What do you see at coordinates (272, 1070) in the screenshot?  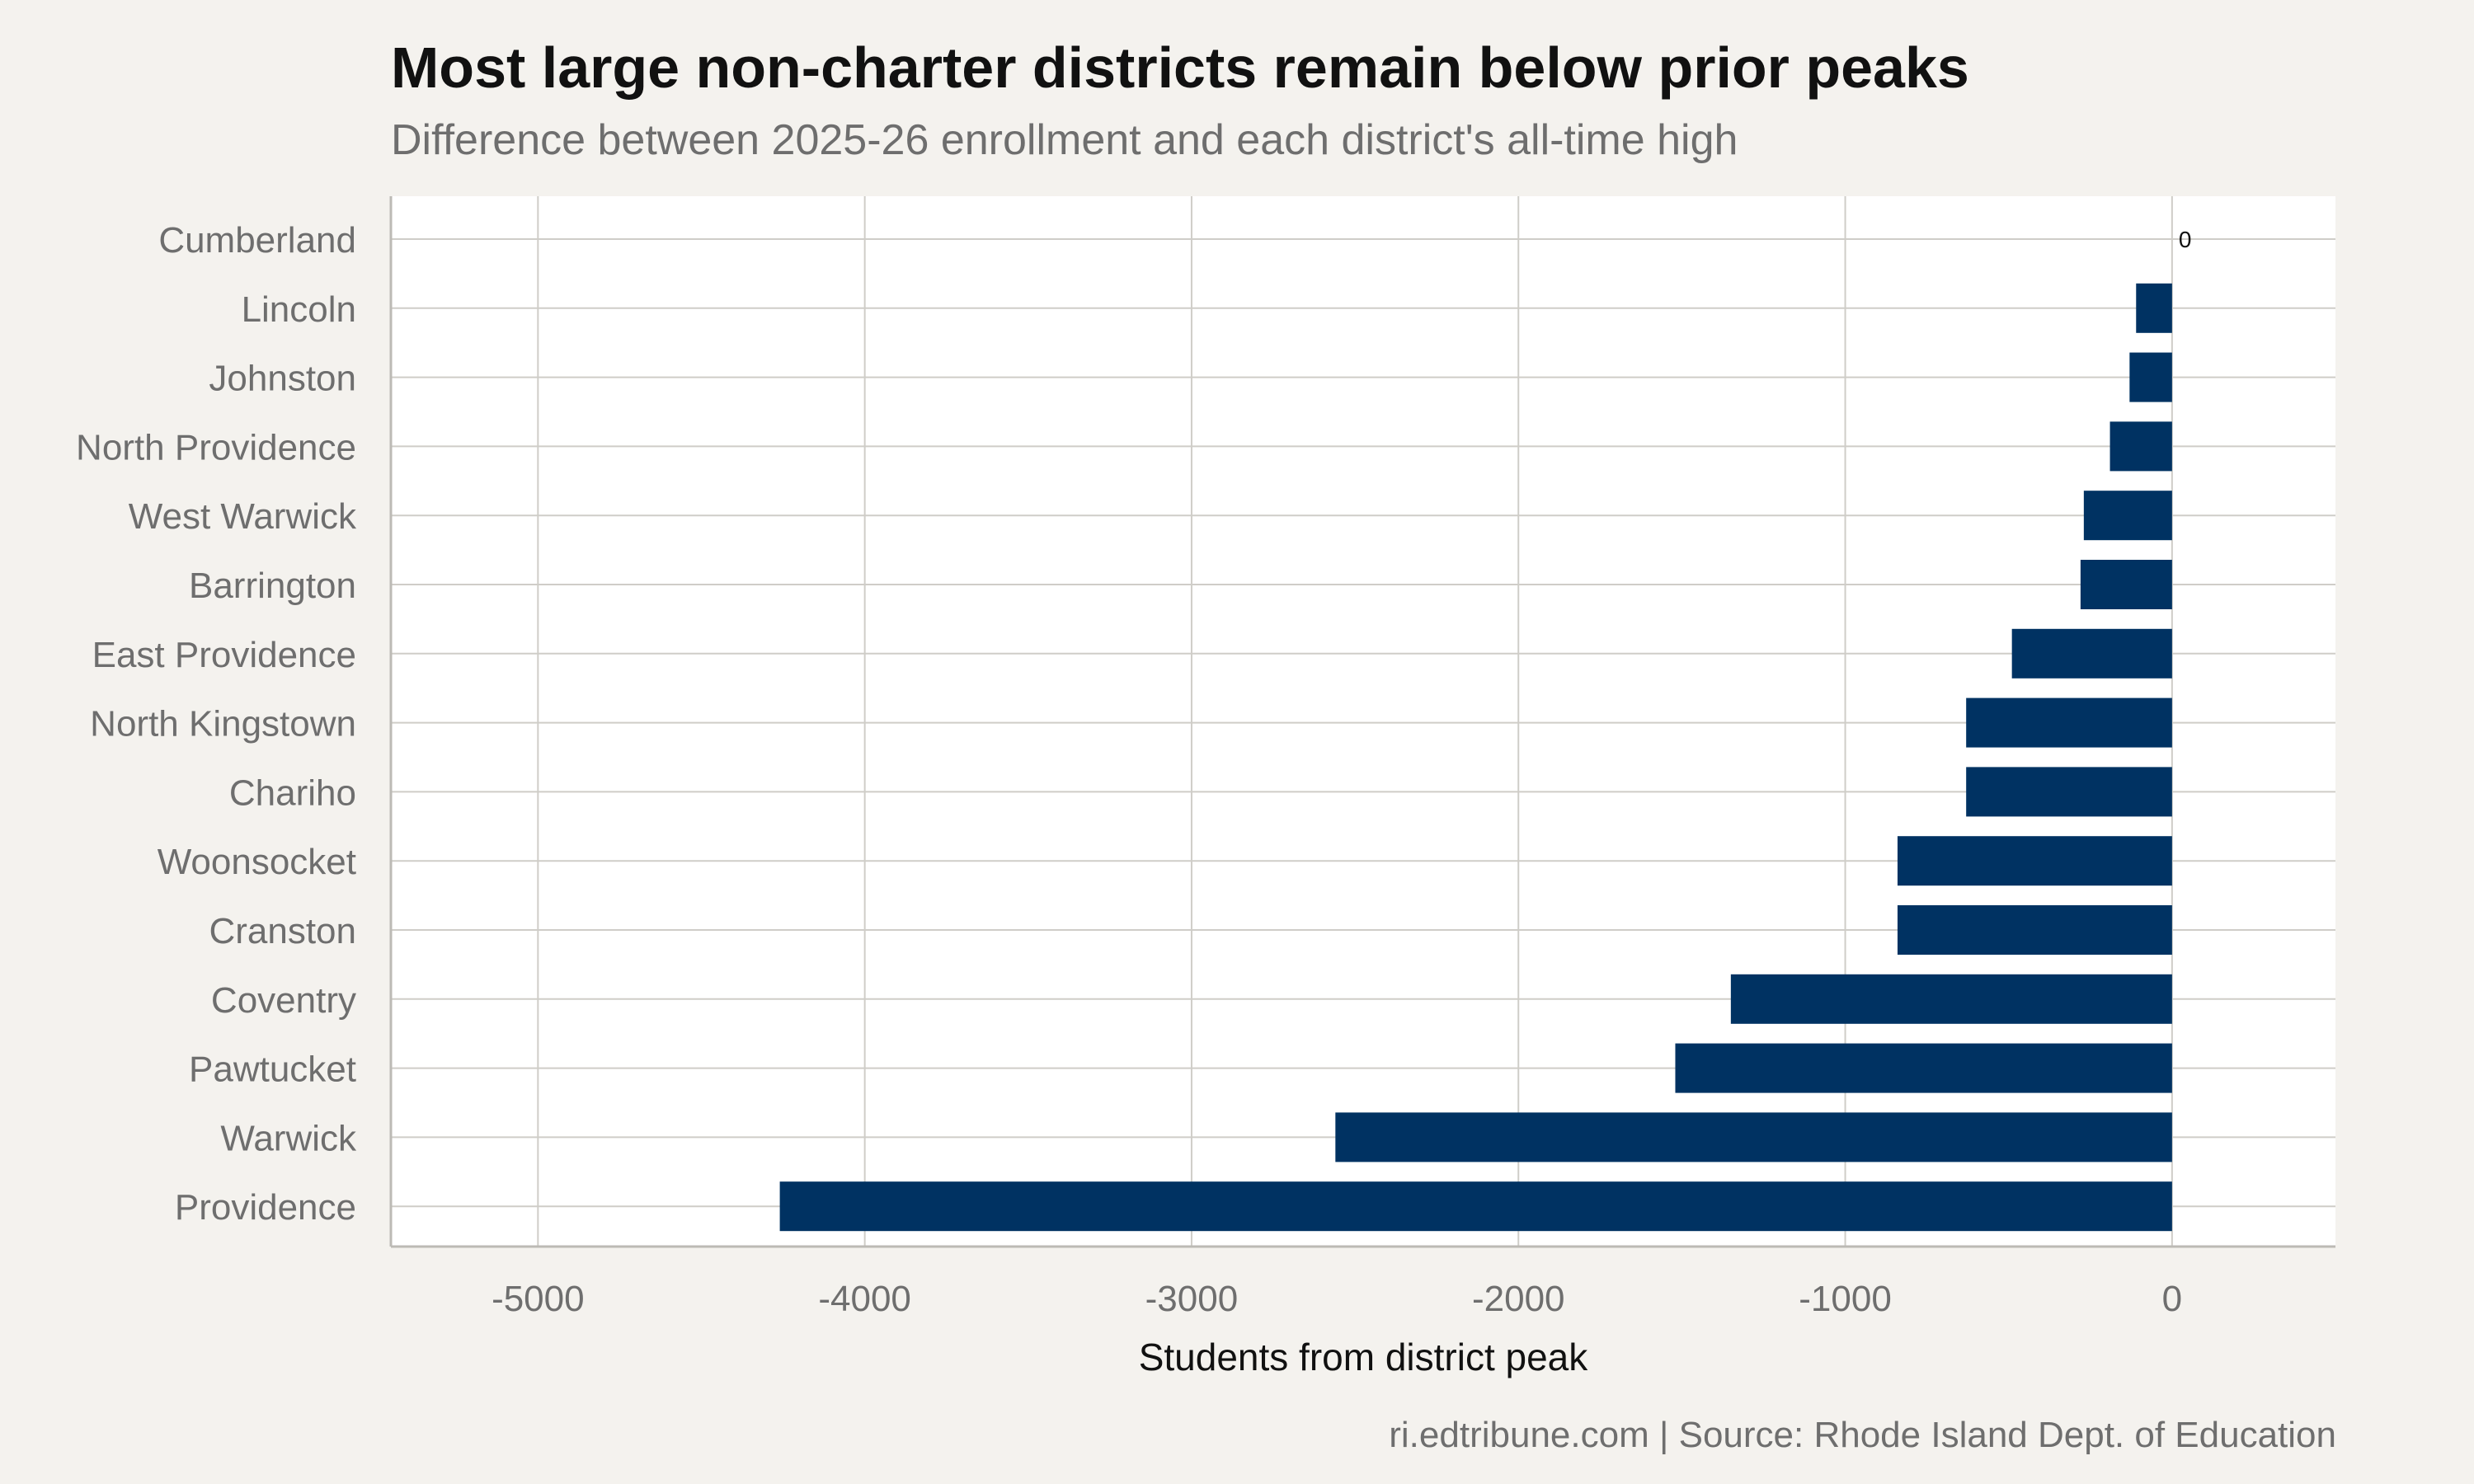 I see `y-tick-label: Pawtucket` at bounding box center [272, 1070].